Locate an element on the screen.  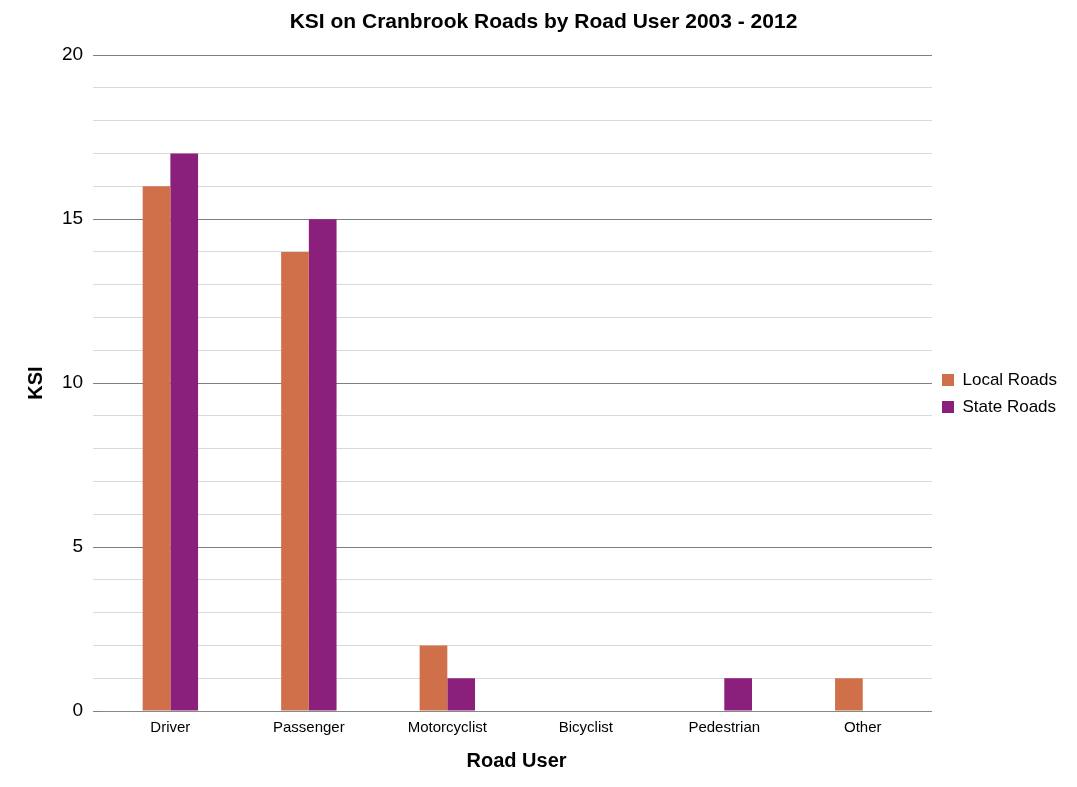
legend-label: Local Roads is located at coordinates (1010, 379).